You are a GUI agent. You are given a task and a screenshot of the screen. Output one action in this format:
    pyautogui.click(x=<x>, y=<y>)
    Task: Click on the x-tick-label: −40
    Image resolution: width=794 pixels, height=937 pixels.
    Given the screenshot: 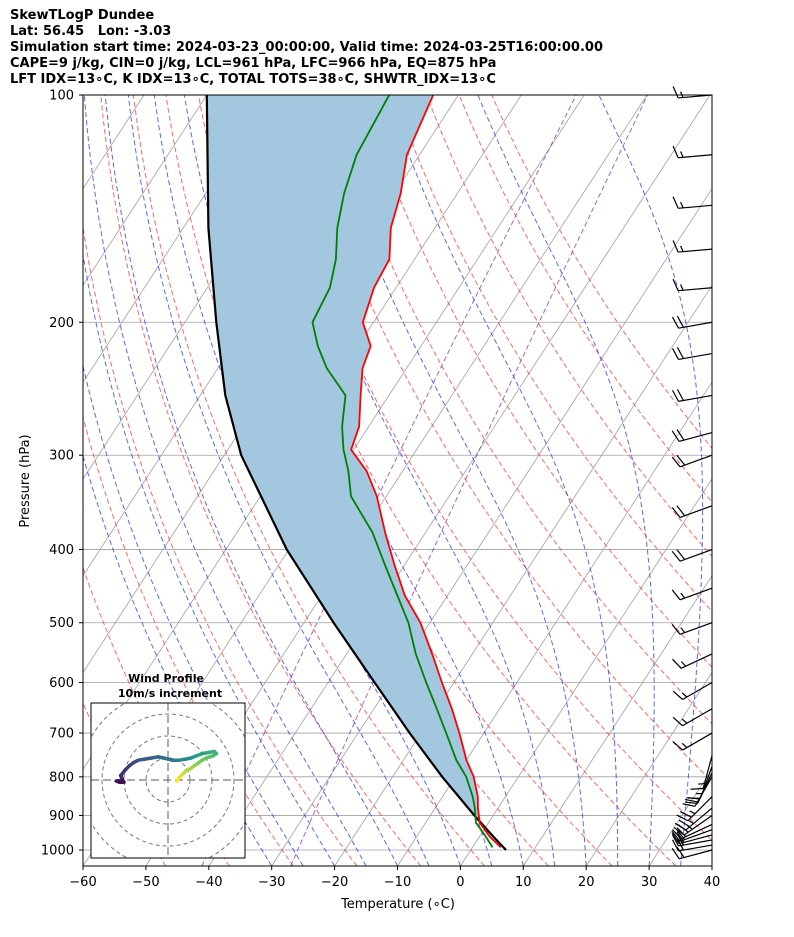 What is the action you would take?
    pyautogui.click(x=208, y=882)
    